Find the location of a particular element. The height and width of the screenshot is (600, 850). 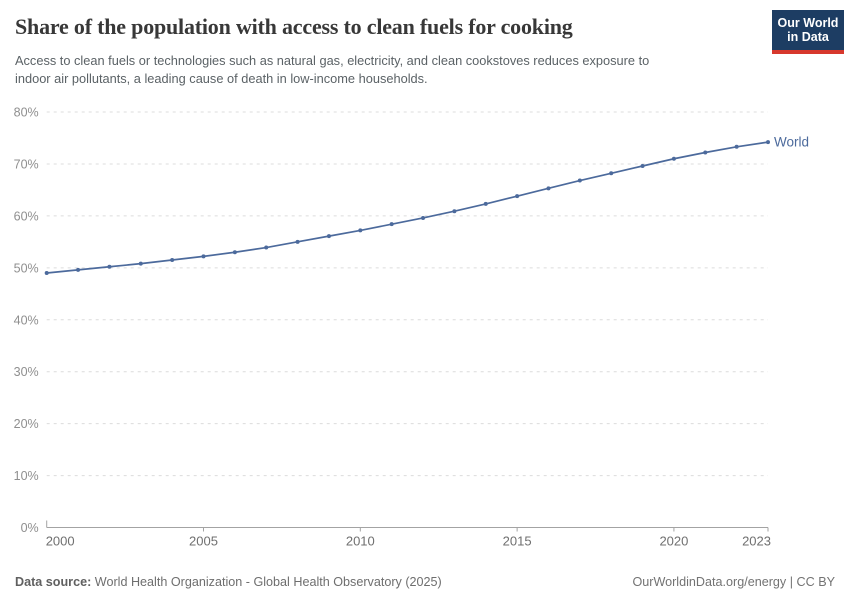

data-point-2020 is located at coordinates (673, 158).